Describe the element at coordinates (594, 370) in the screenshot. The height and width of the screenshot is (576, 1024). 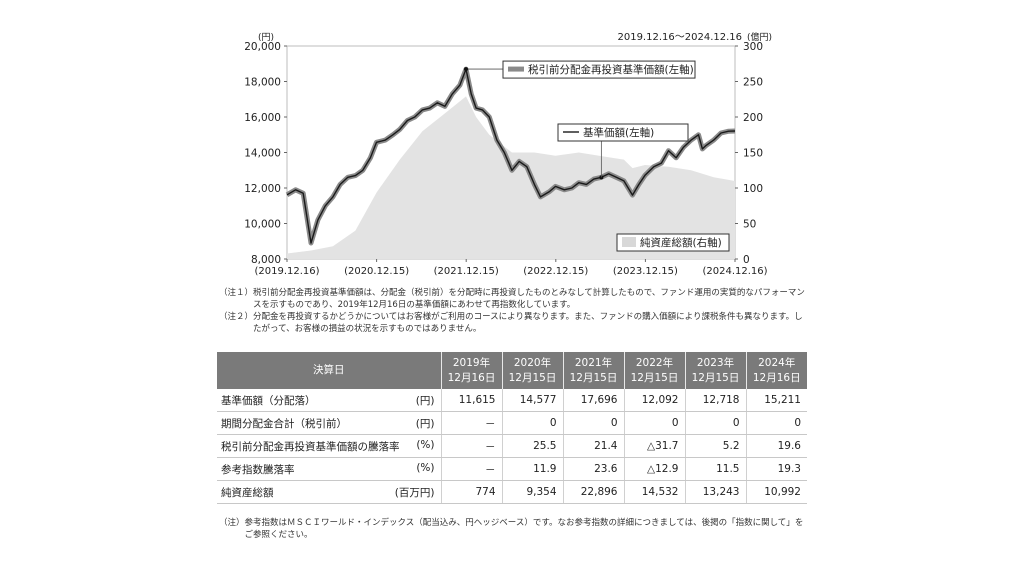
I see `header-col: 2021年 12月15日` at that location.